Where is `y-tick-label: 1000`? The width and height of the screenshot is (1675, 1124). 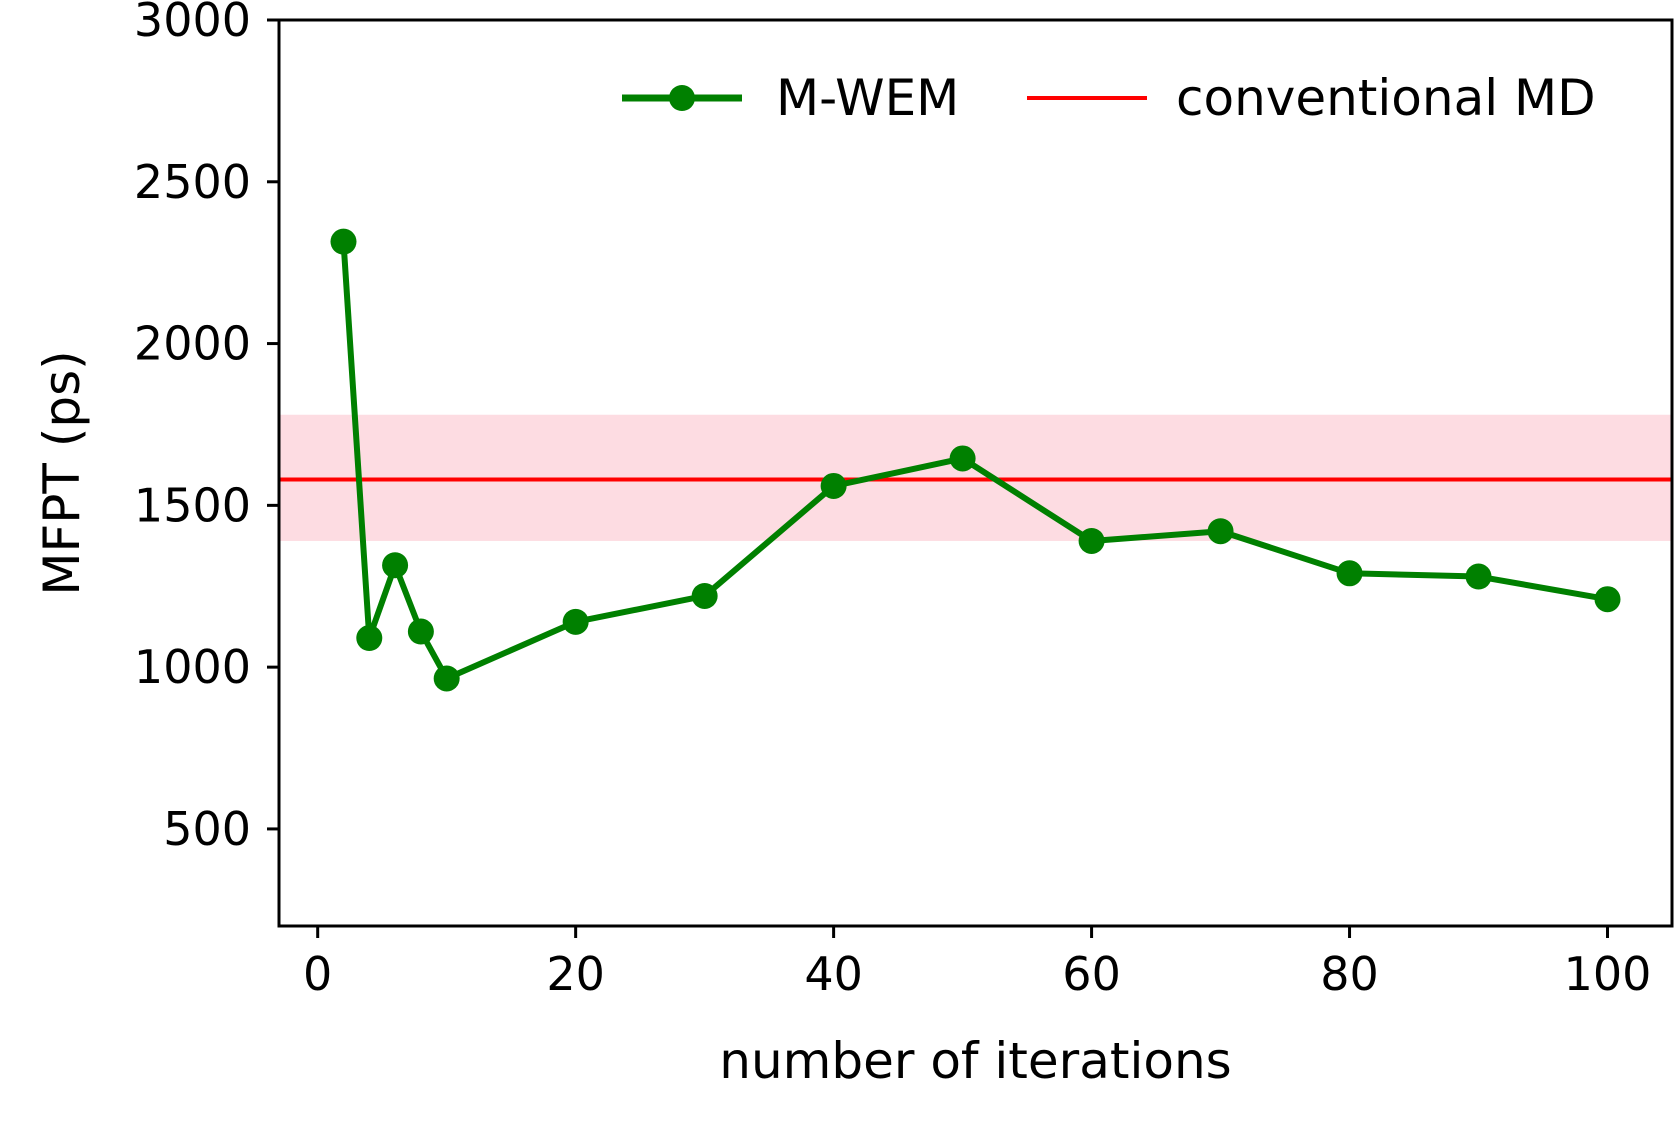
y-tick-label: 1000 is located at coordinates (192, 667).